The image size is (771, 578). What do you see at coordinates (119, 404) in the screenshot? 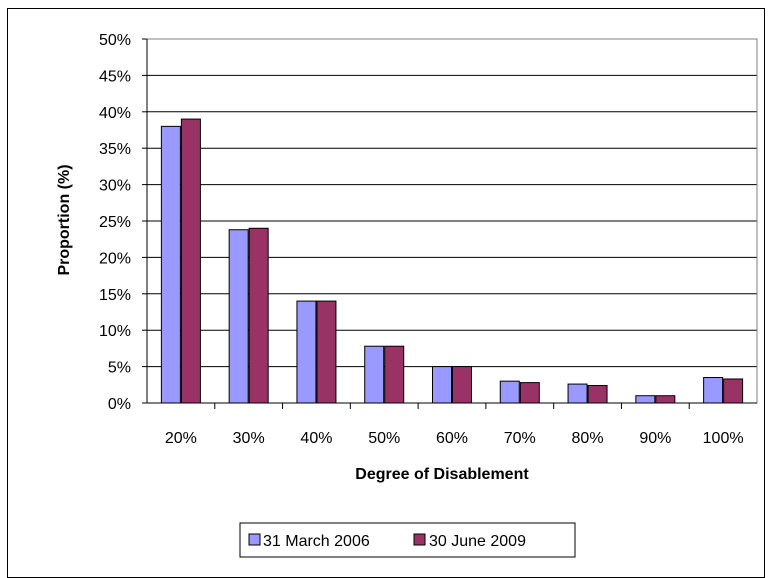
I see `y-tick-label: 0%` at bounding box center [119, 404].